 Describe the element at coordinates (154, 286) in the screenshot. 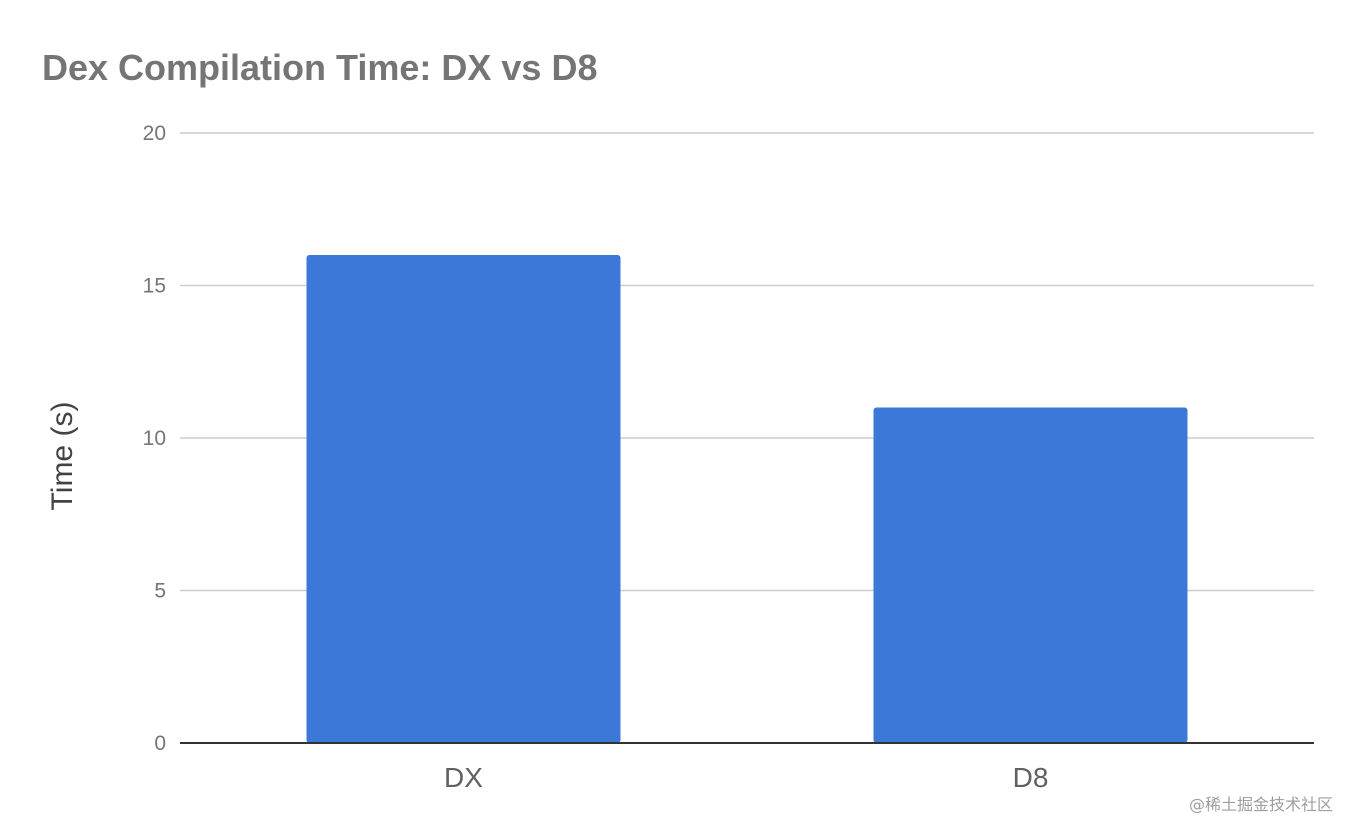

I see `y-tick-label: 15` at that location.